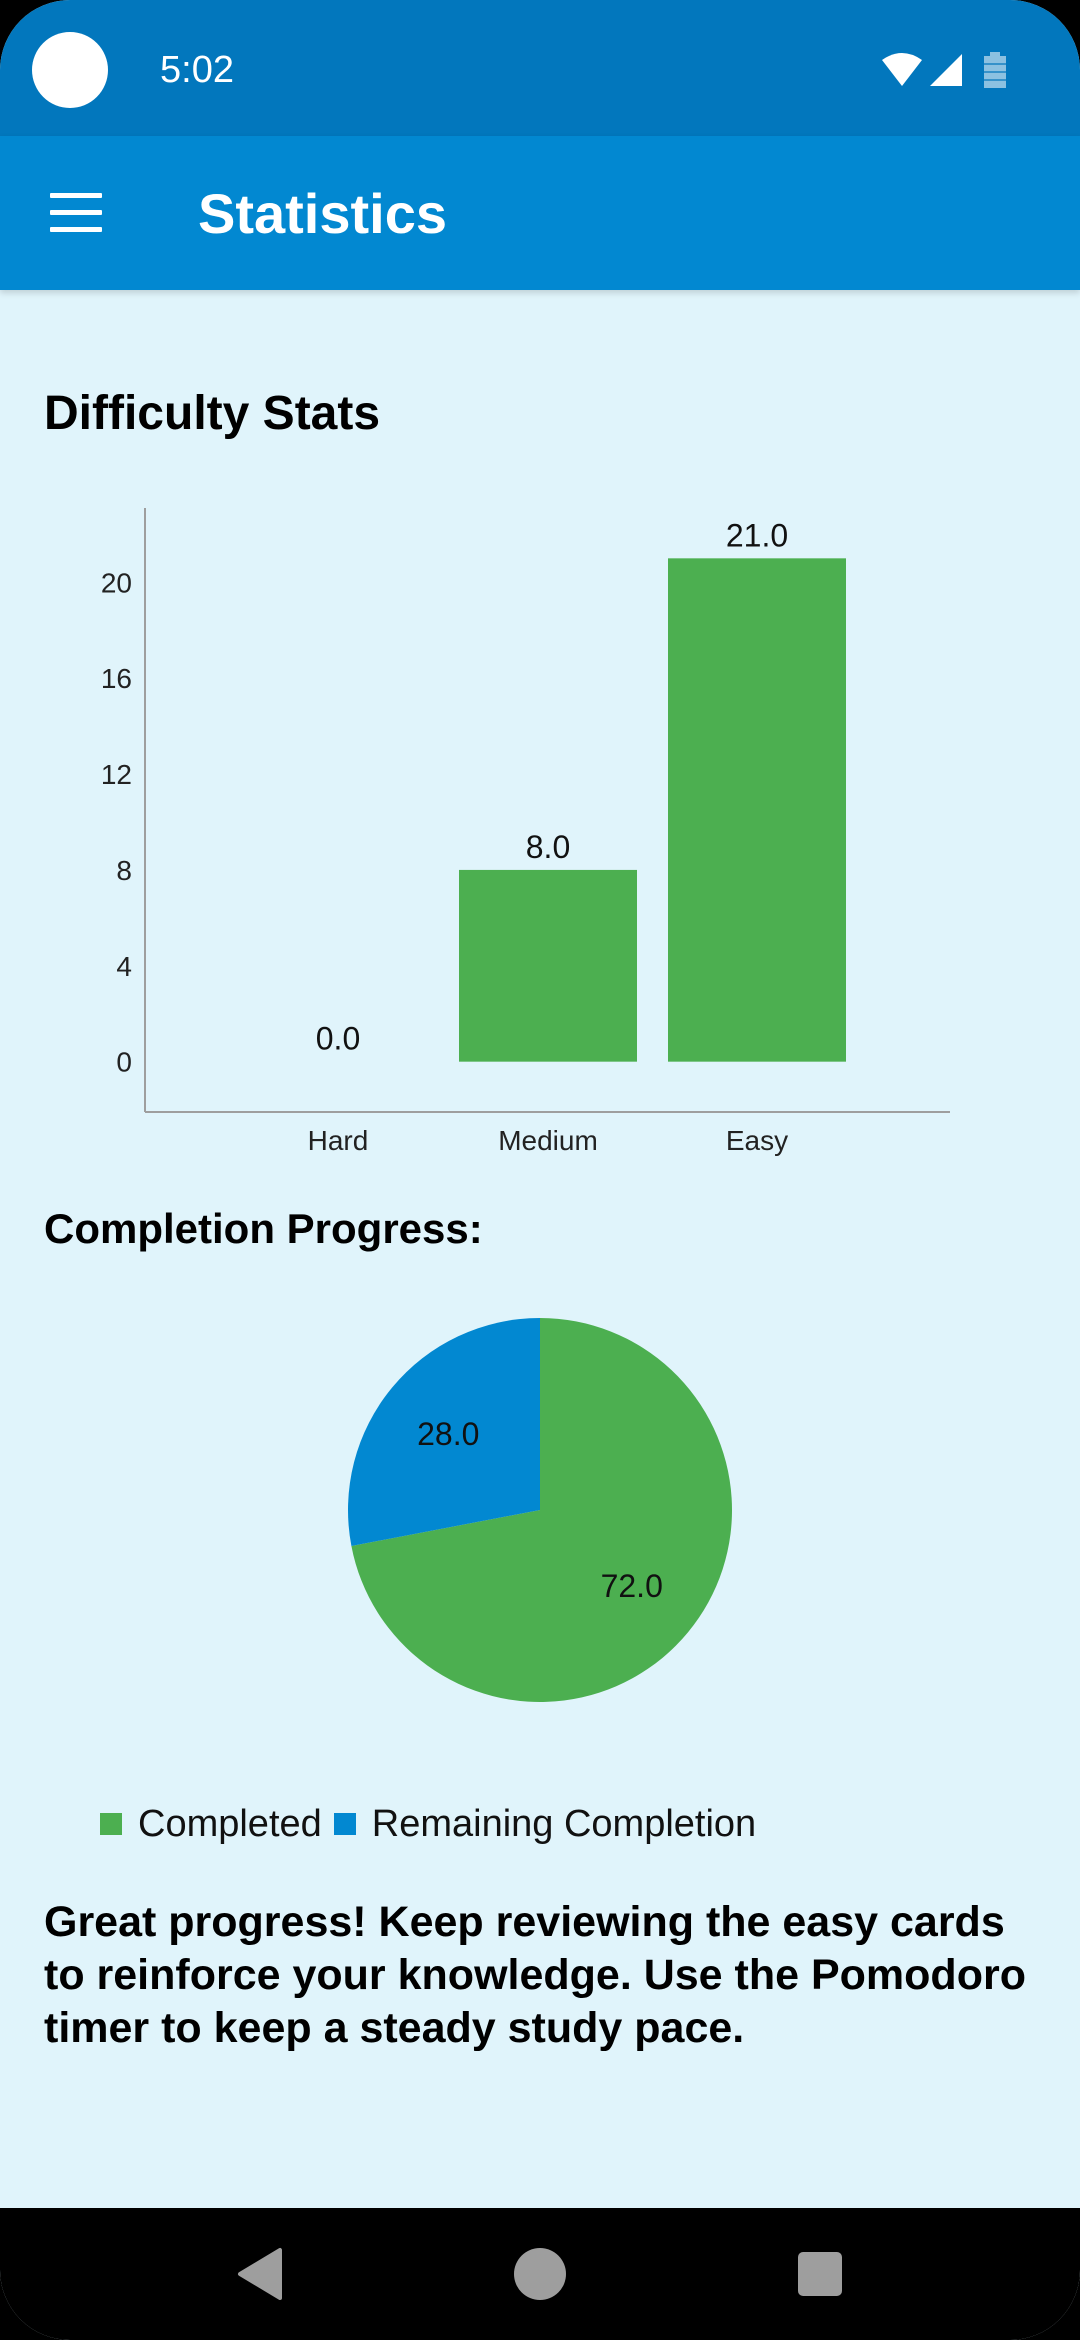 This screenshot has width=1080, height=2340. I want to click on y-tick-label: 8, so click(124, 870).